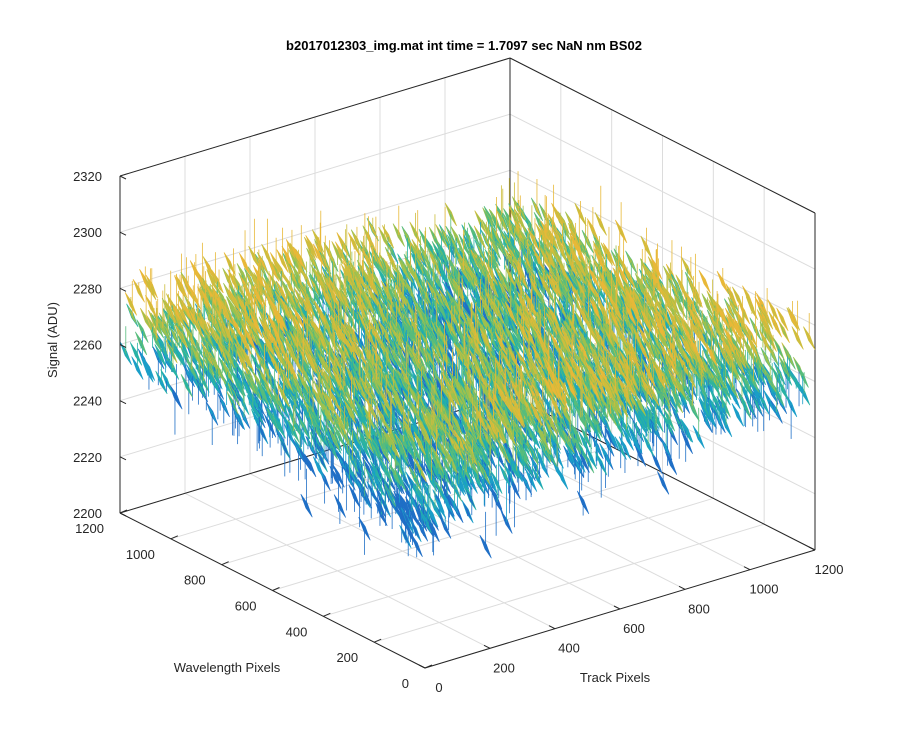 The height and width of the screenshot is (750, 900). I want to click on sidewall-gridline-z, so click(662, 191).